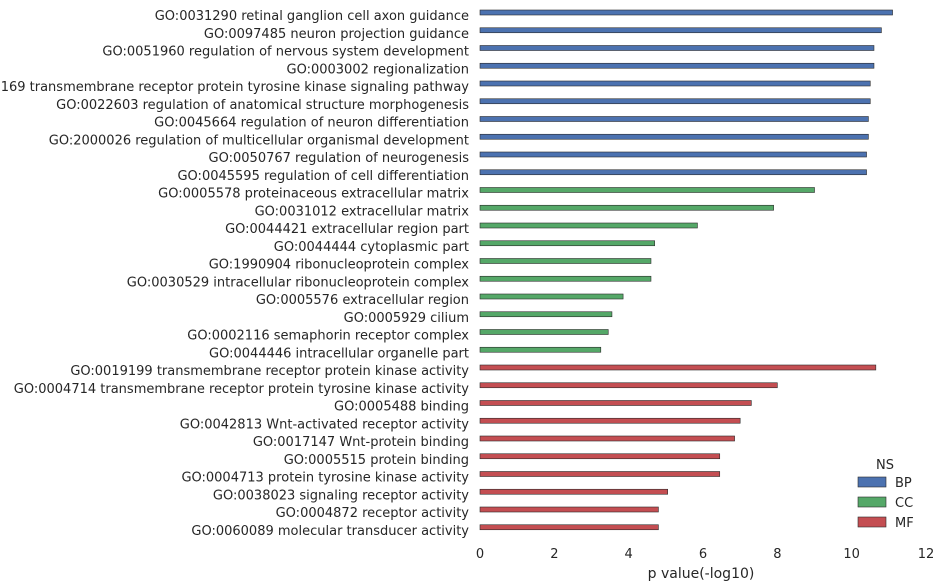  Describe the element at coordinates (885, 494) in the screenshot. I see `legend: NS BP CC MF` at that location.